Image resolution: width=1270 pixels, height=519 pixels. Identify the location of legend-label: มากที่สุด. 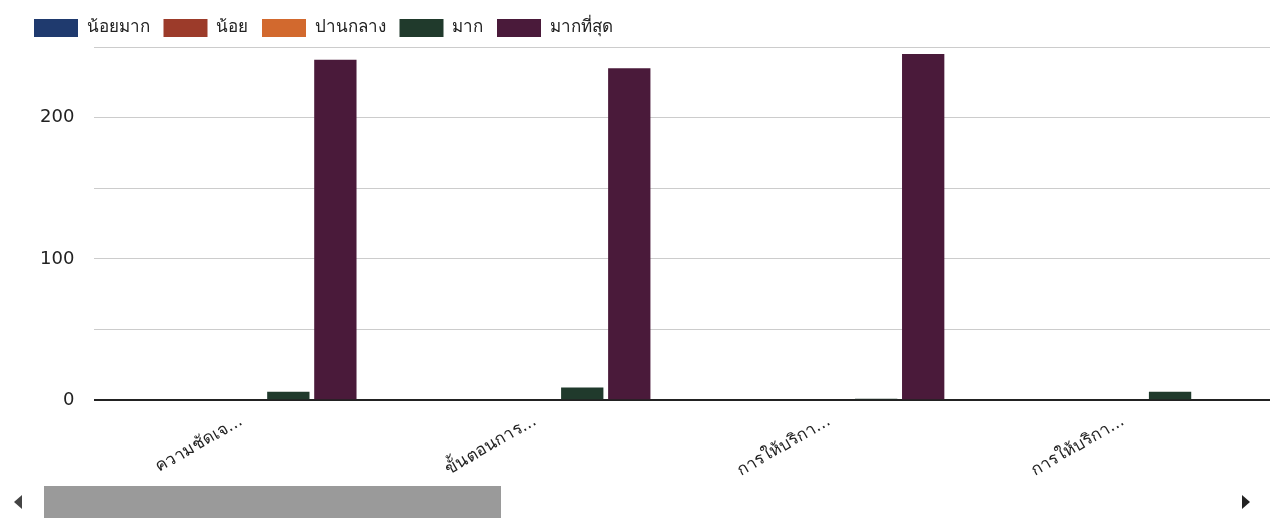
(581, 26).